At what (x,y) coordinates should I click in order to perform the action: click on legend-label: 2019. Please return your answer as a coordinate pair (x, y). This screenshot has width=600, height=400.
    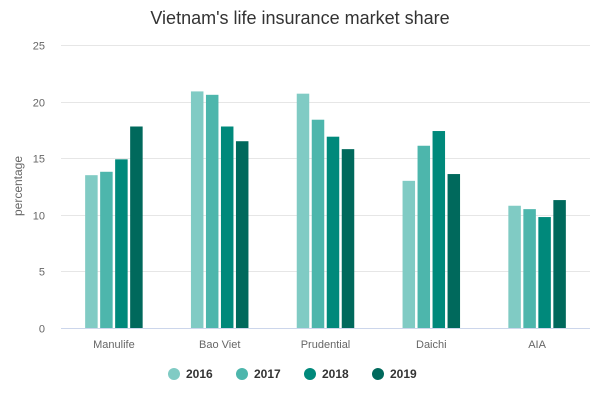
    Looking at the image, I should click on (403, 374).